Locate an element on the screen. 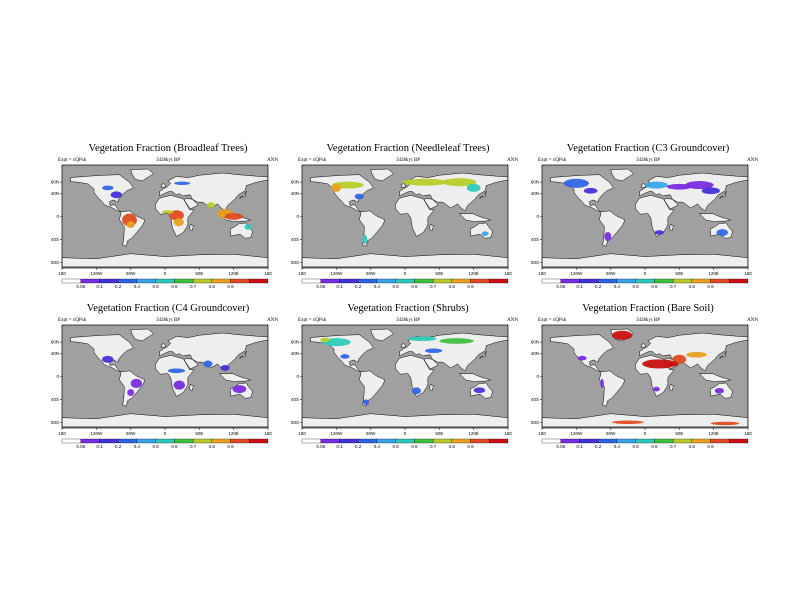  colorbar-label: 0.5 is located at coordinates (156, 446).